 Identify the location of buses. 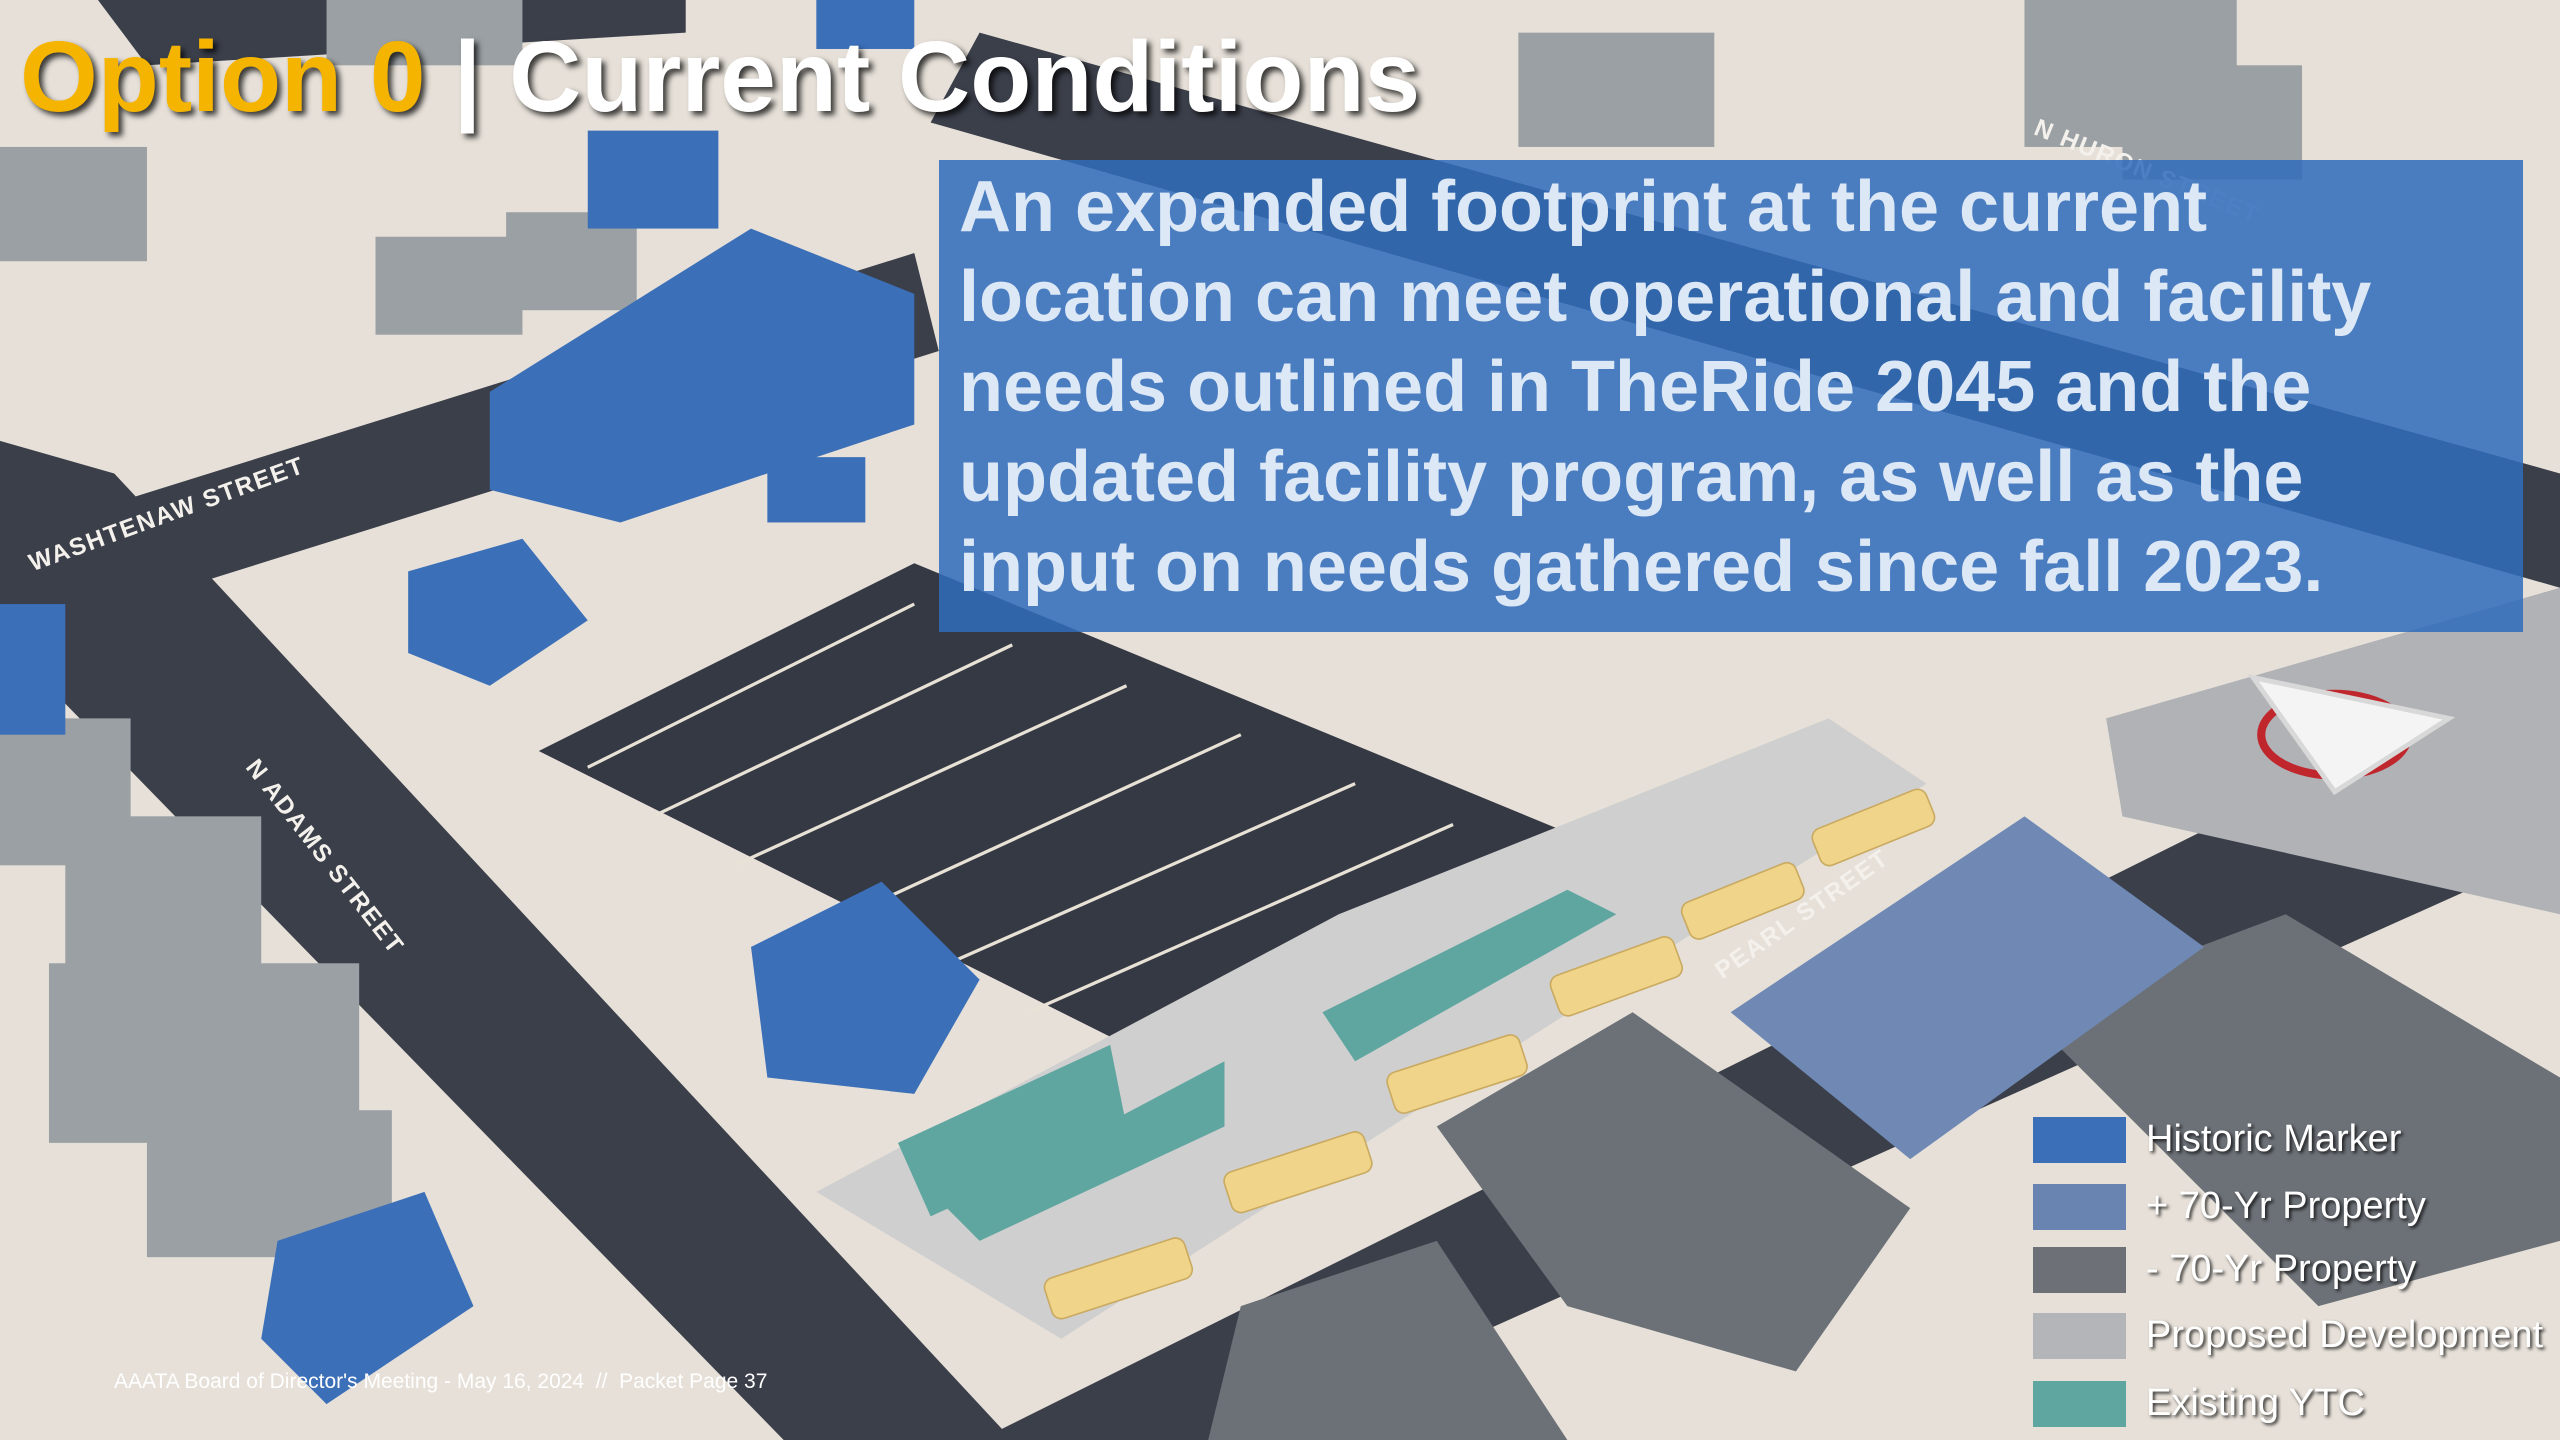
(1489, 1054).